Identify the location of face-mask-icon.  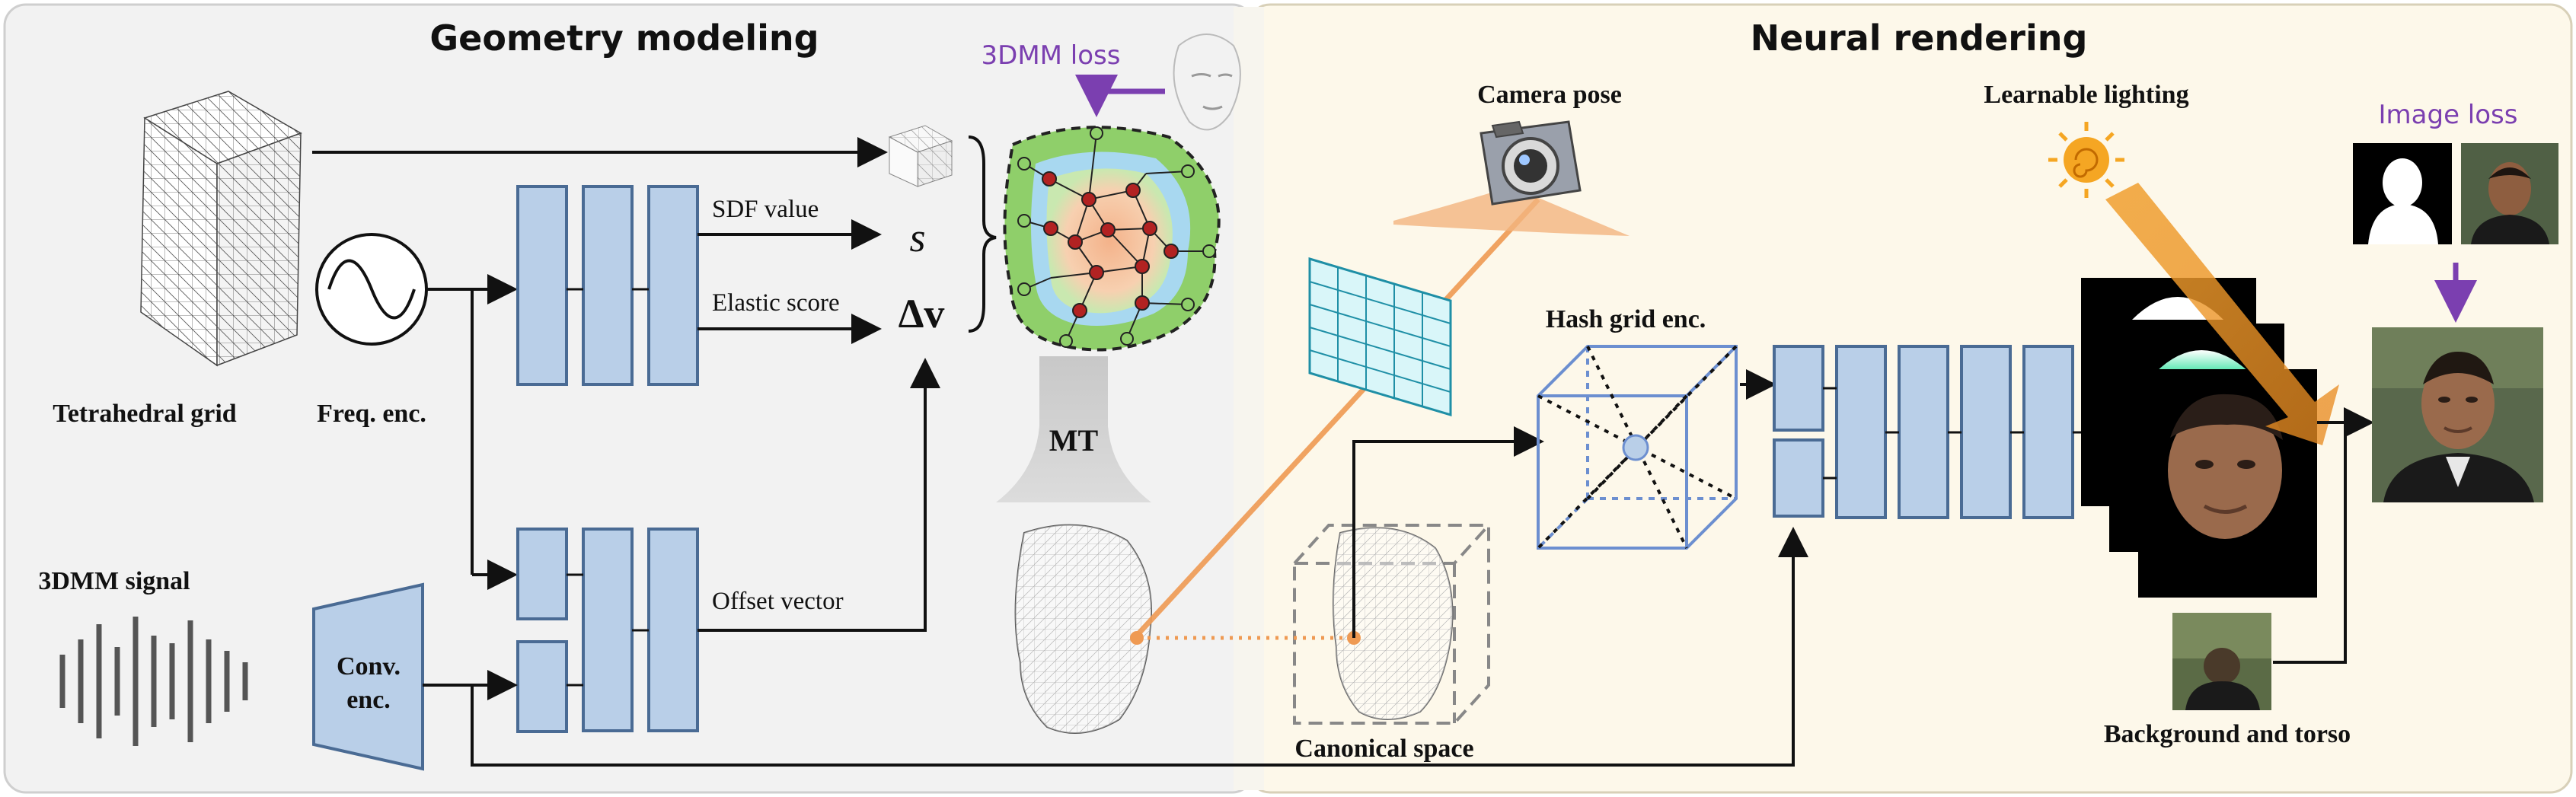
(1207, 82).